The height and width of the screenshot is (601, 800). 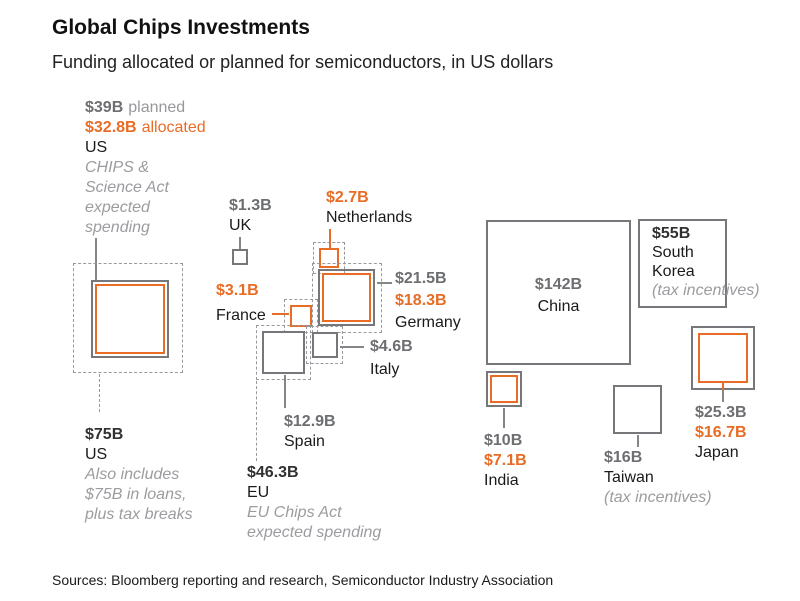 What do you see at coordinates (294, 512) in the screenshot?
I see `eu-note-line: EU Chips Act` at bounding box center [294, 512].